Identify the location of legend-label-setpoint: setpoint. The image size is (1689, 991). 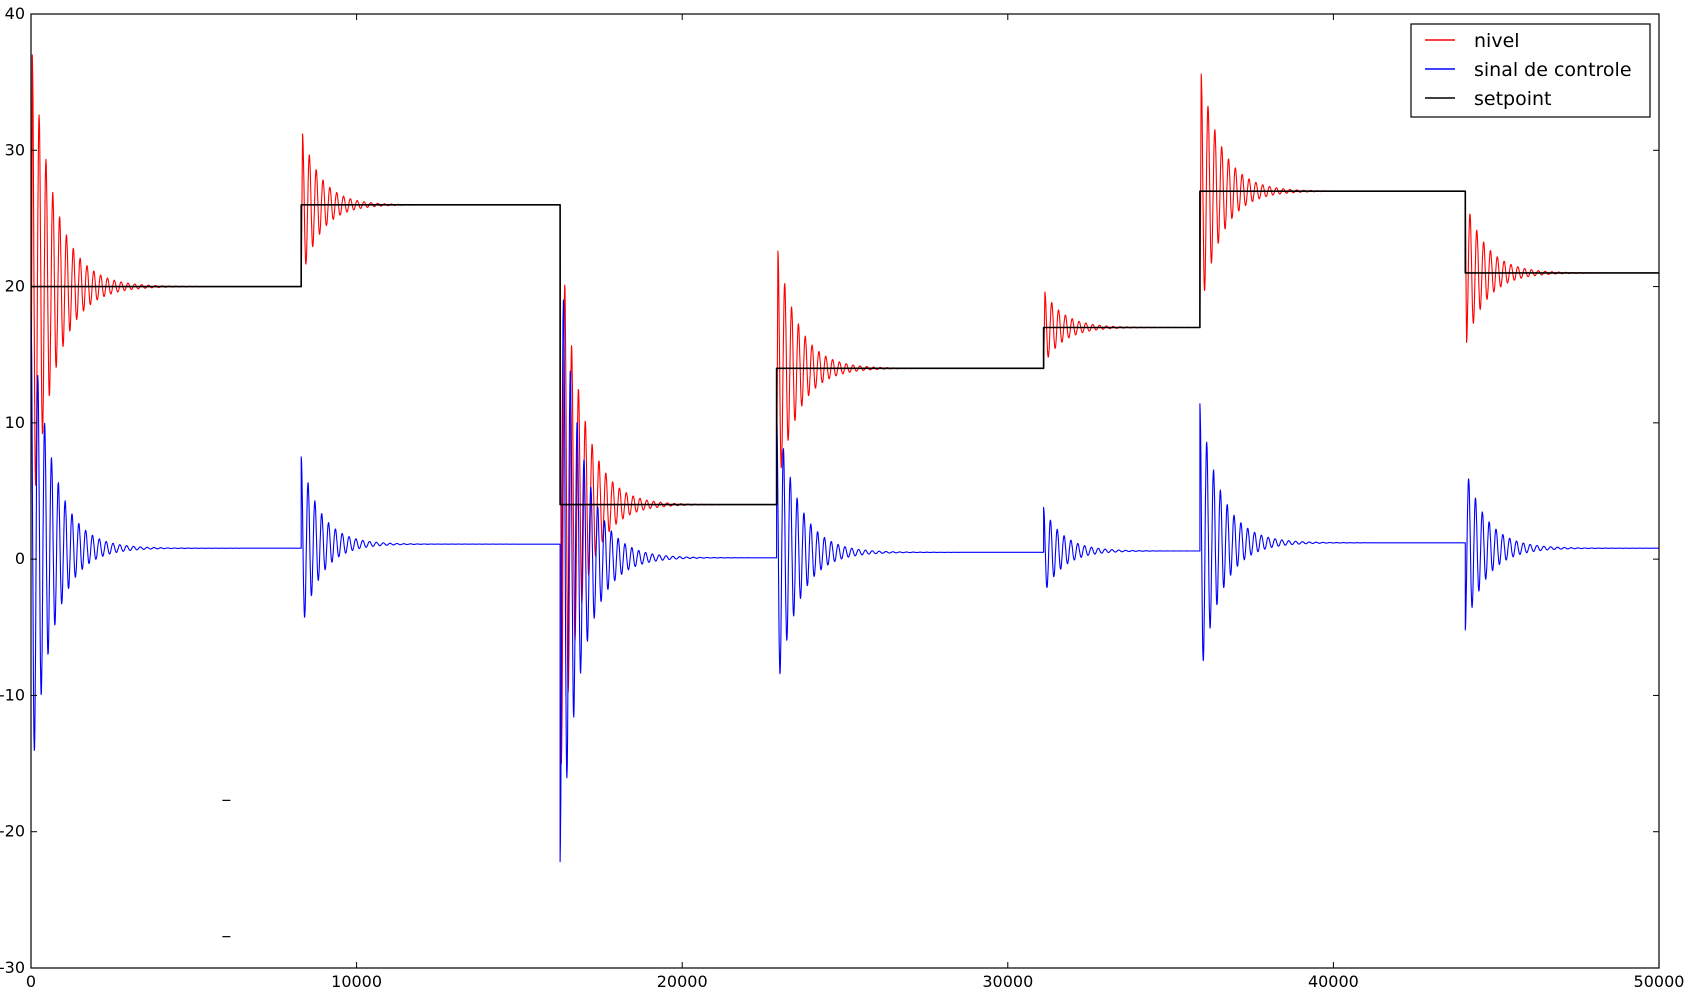
(1513, 99).